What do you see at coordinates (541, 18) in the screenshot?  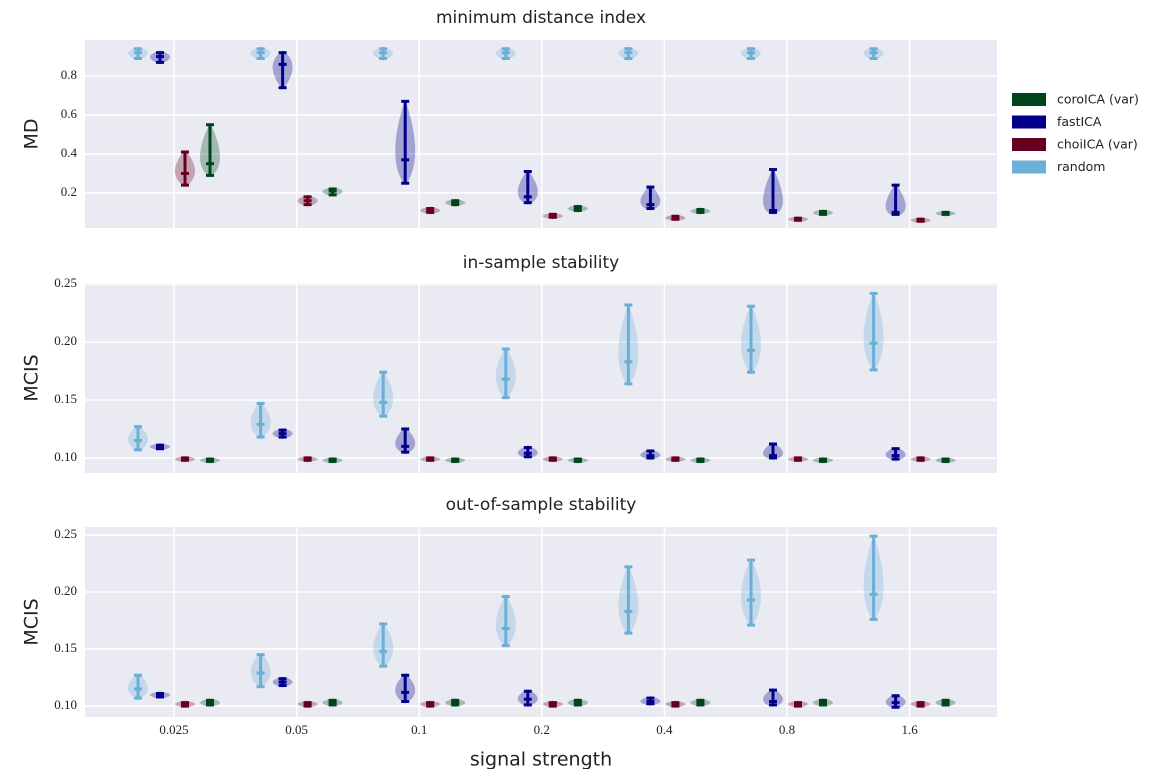 I see `panel-title: minimum distance index` at bounding box center [541, 18].